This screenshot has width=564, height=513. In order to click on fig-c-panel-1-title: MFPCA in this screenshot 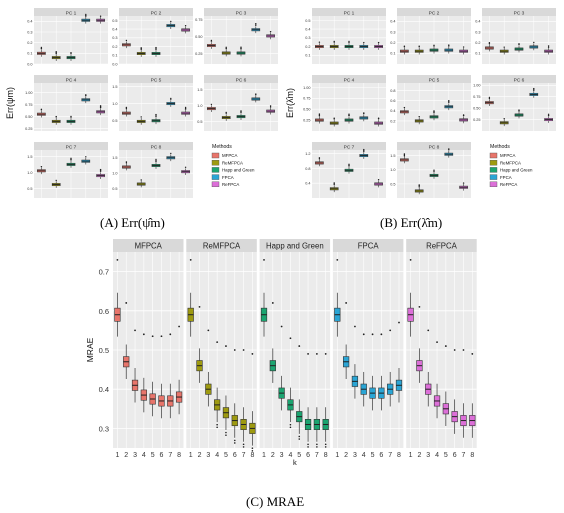, I will do `click(149, 246)`.